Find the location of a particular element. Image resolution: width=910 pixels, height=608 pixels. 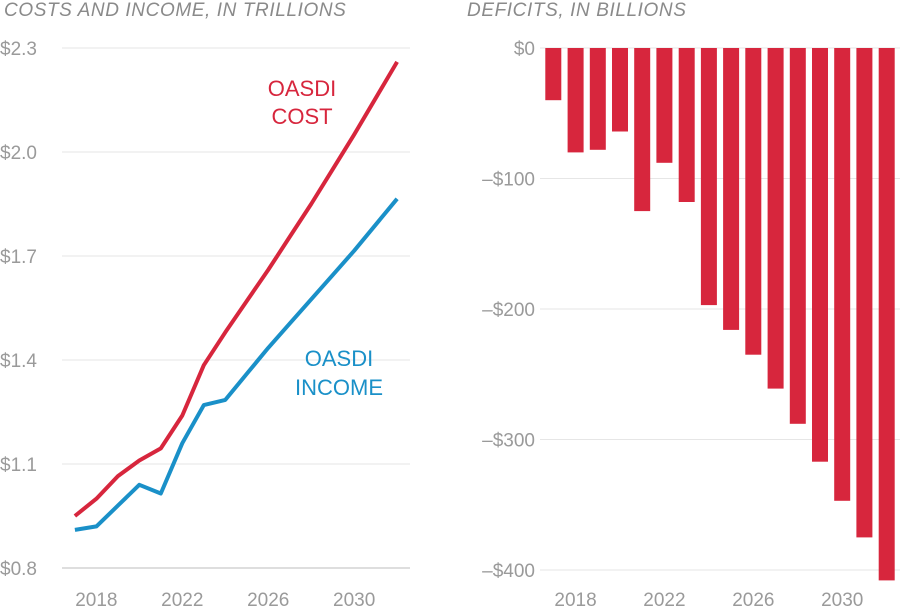

y-tick-label: $0 is located at coordinates (524, 49).